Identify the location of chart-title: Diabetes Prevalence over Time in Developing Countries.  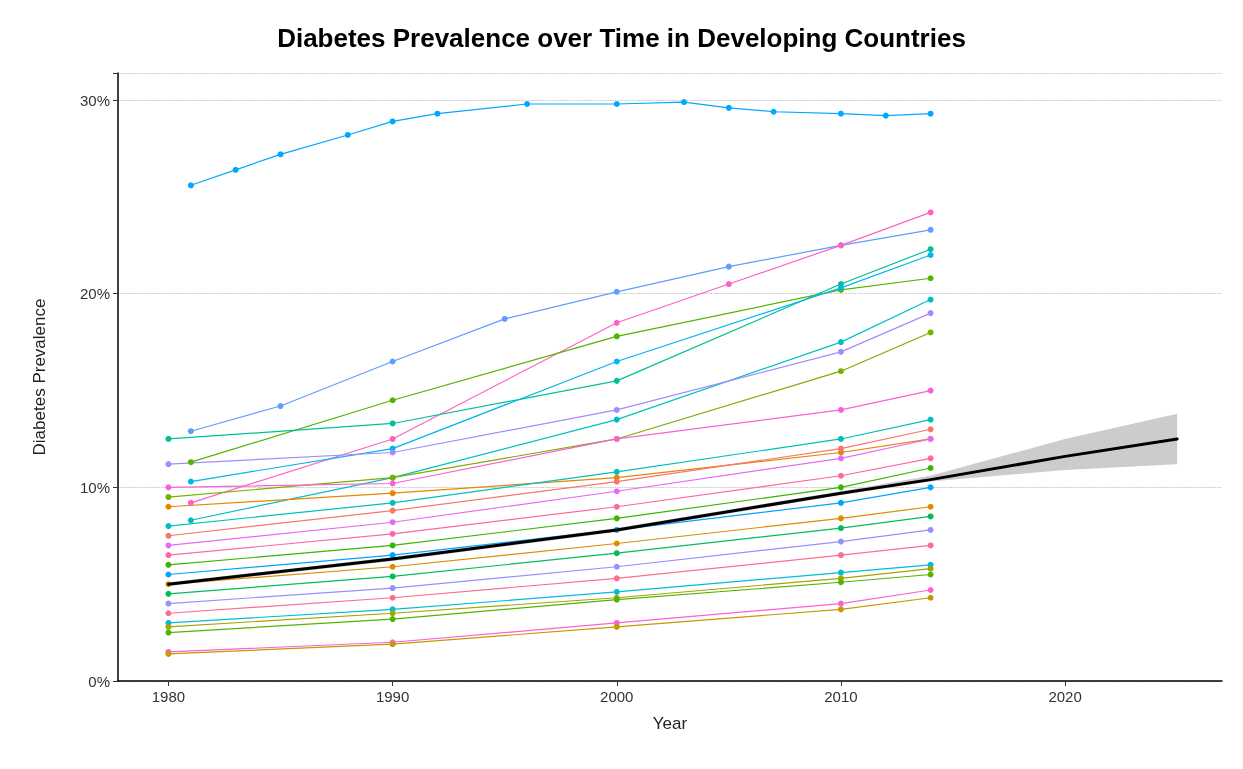
(621, 38).